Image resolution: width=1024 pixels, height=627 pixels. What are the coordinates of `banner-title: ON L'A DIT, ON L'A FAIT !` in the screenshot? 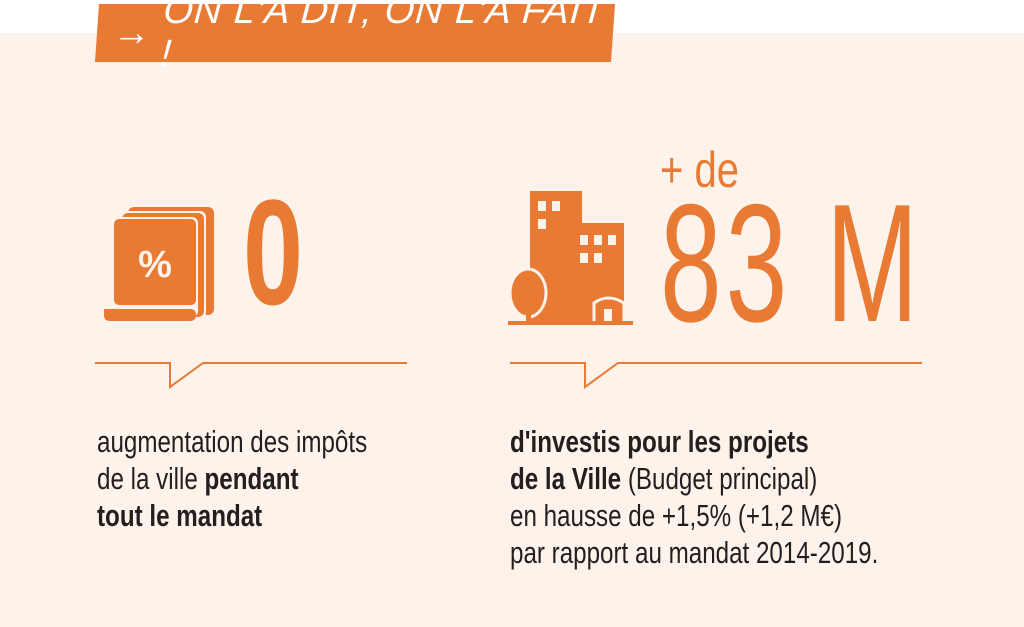 It's located at (383, 37).